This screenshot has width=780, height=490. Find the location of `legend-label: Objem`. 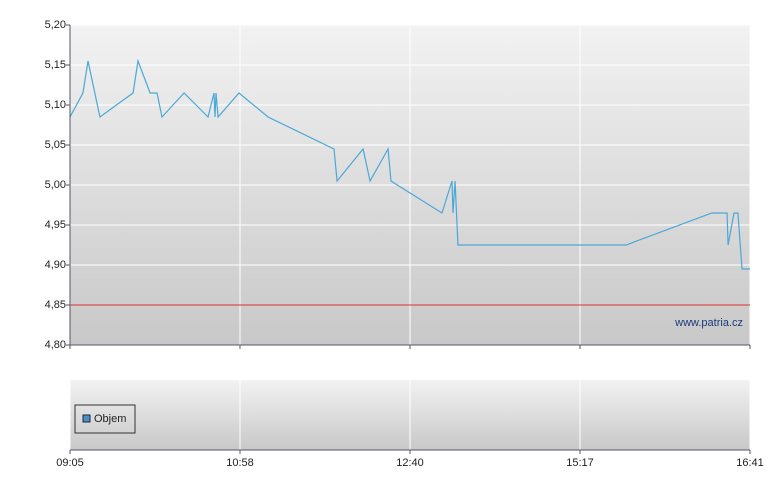

legend-label: Objem is located at coordinates (110, 419).